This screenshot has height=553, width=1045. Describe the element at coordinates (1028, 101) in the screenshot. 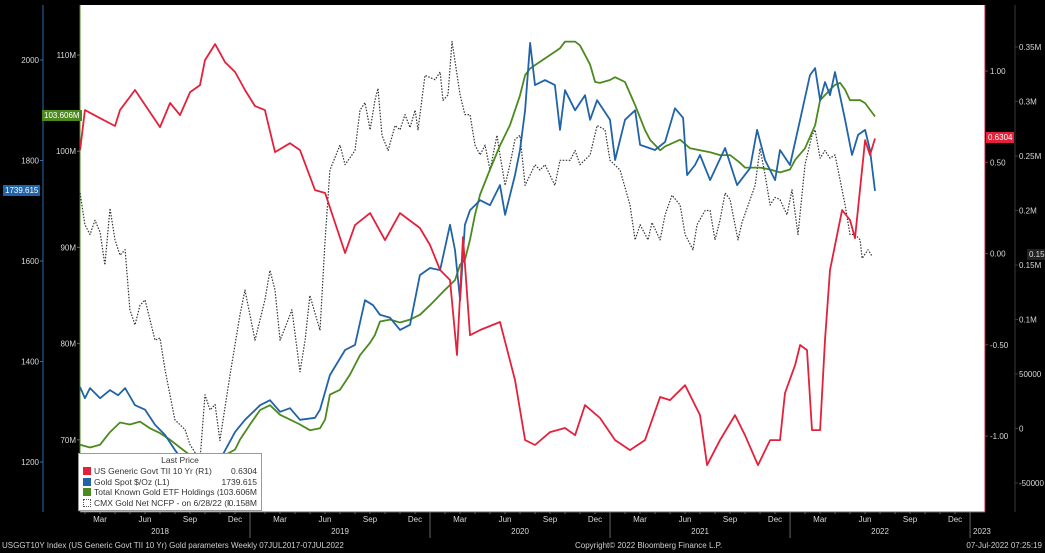

I see `y-tick-label-r2: 0.3M` at that location.